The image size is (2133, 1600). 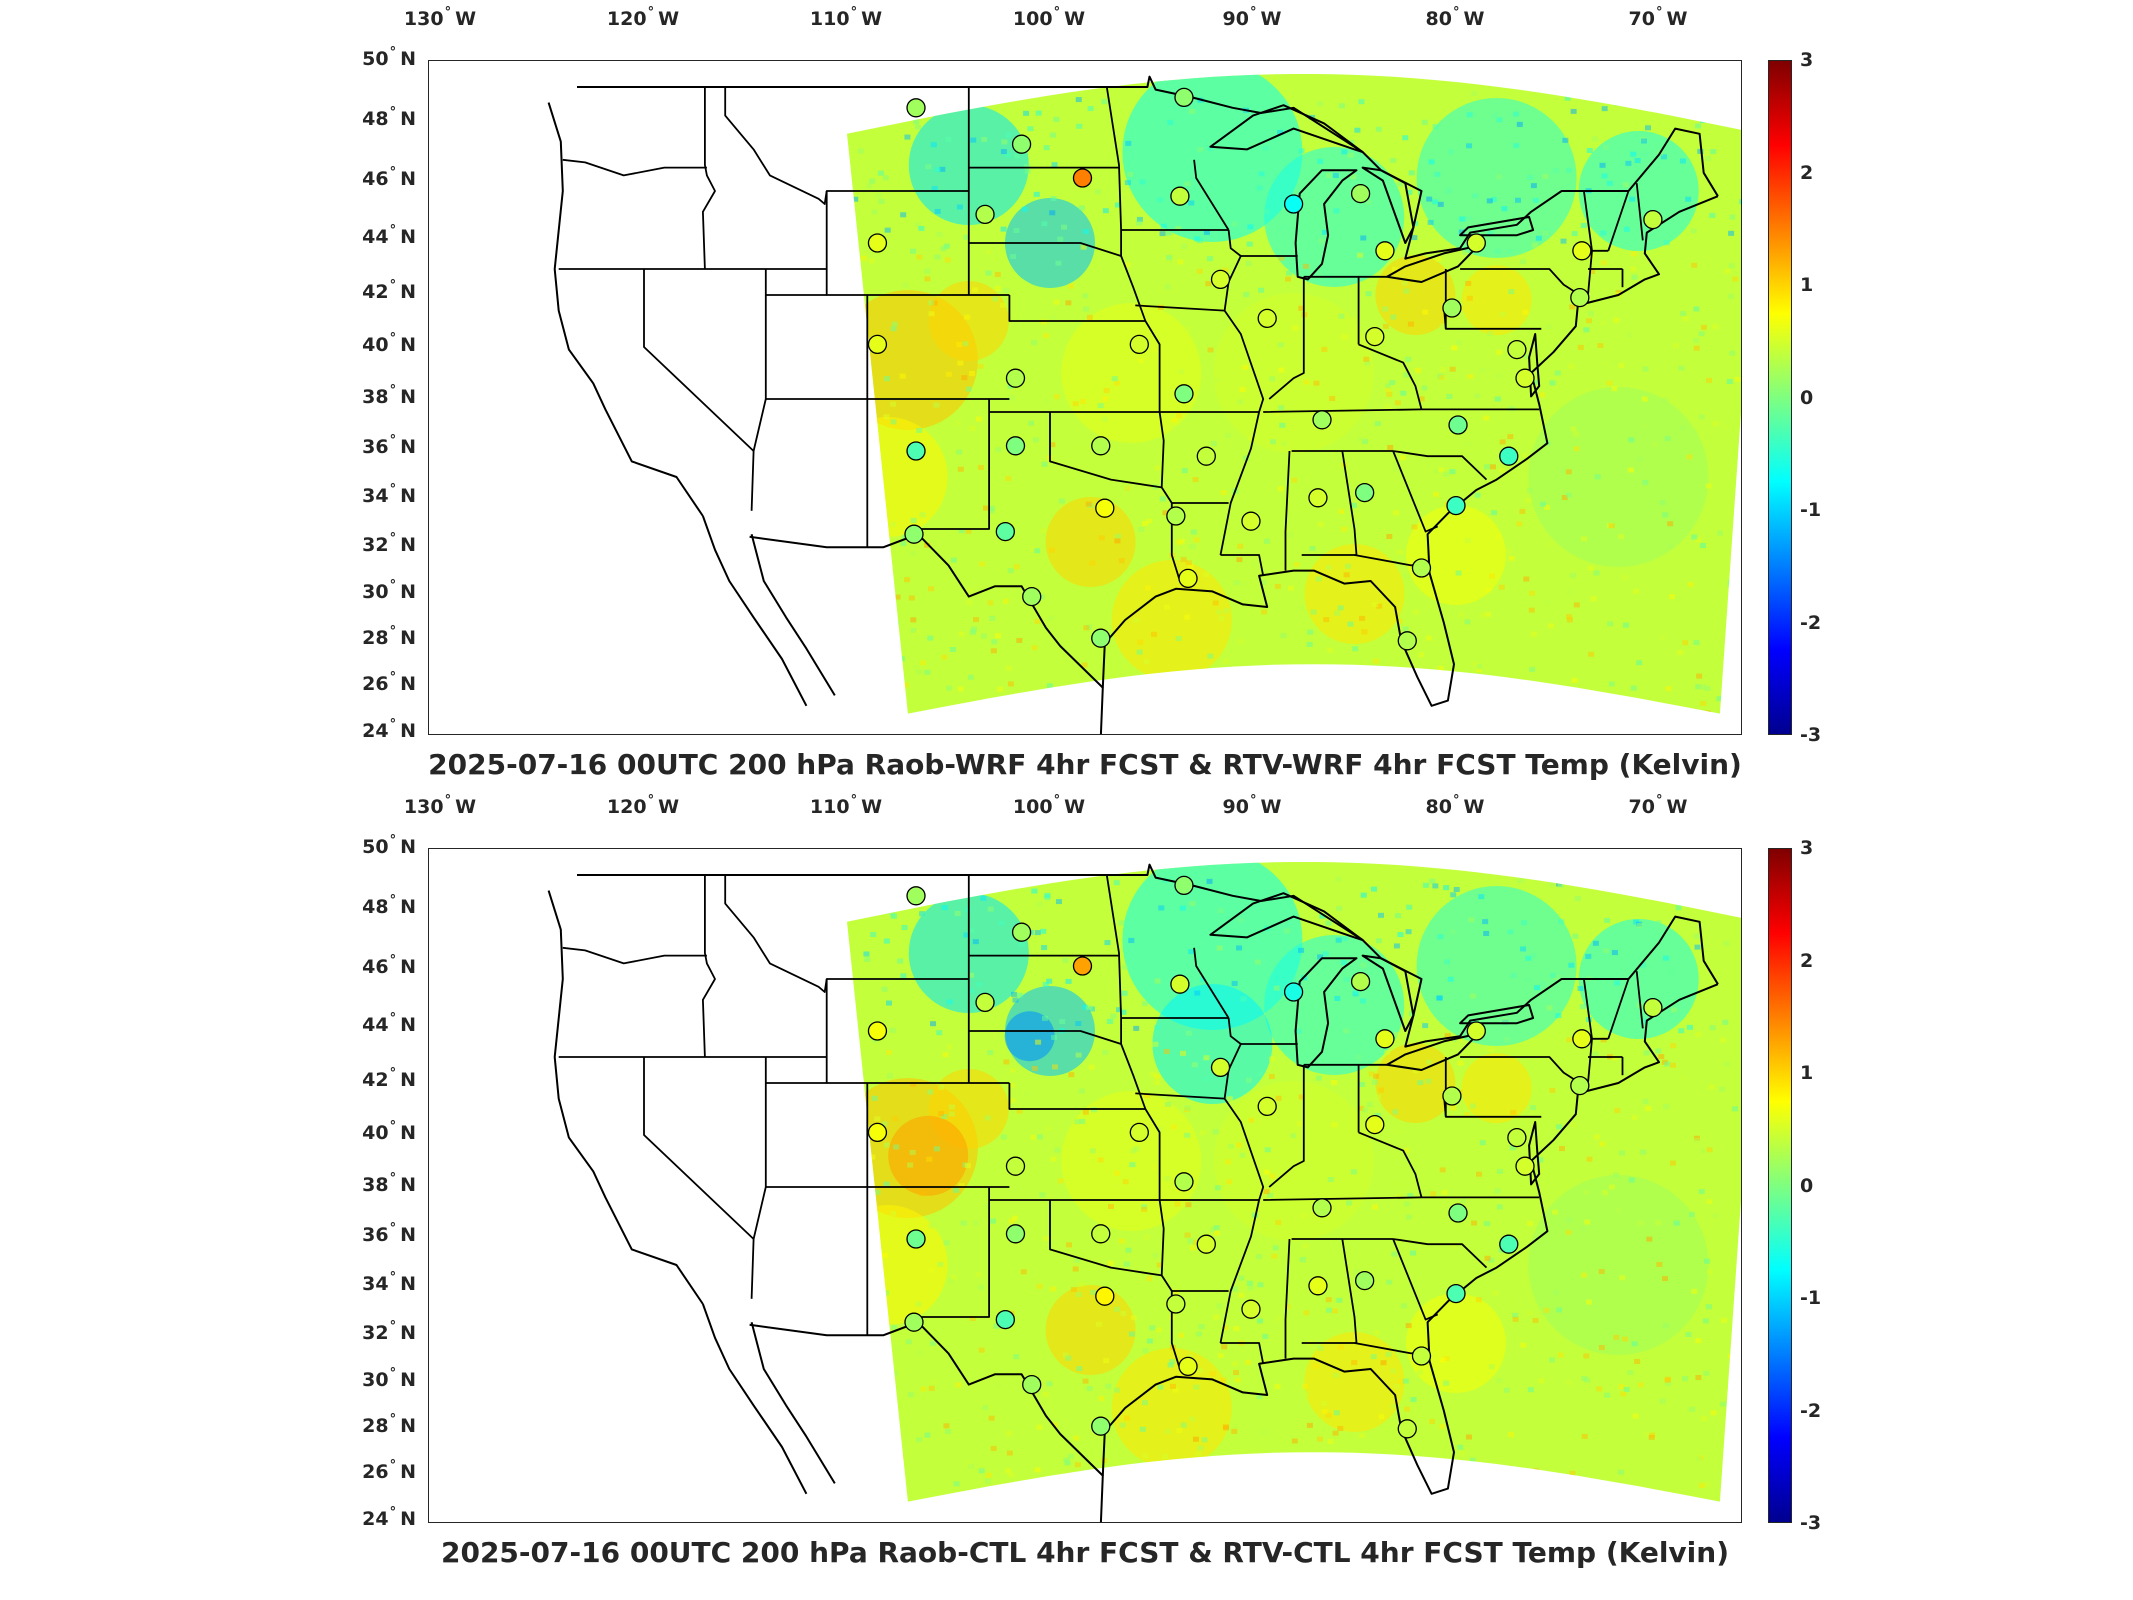 I want to click on longitude-tick-label: 100° W, so click(x=1049, y=805).